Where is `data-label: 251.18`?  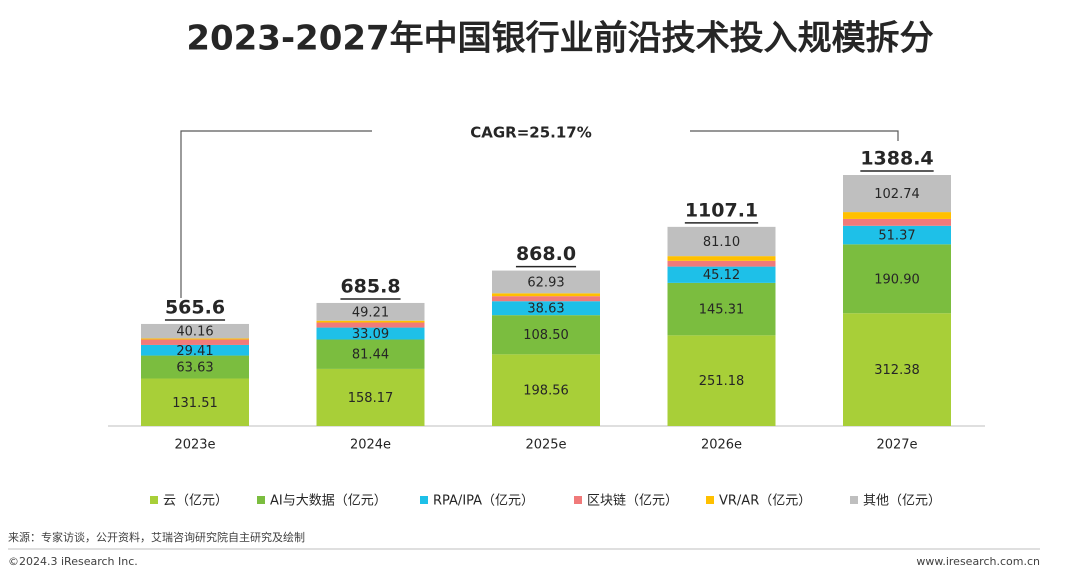 data-label: 251.18 is located at coordinates (722, 381).